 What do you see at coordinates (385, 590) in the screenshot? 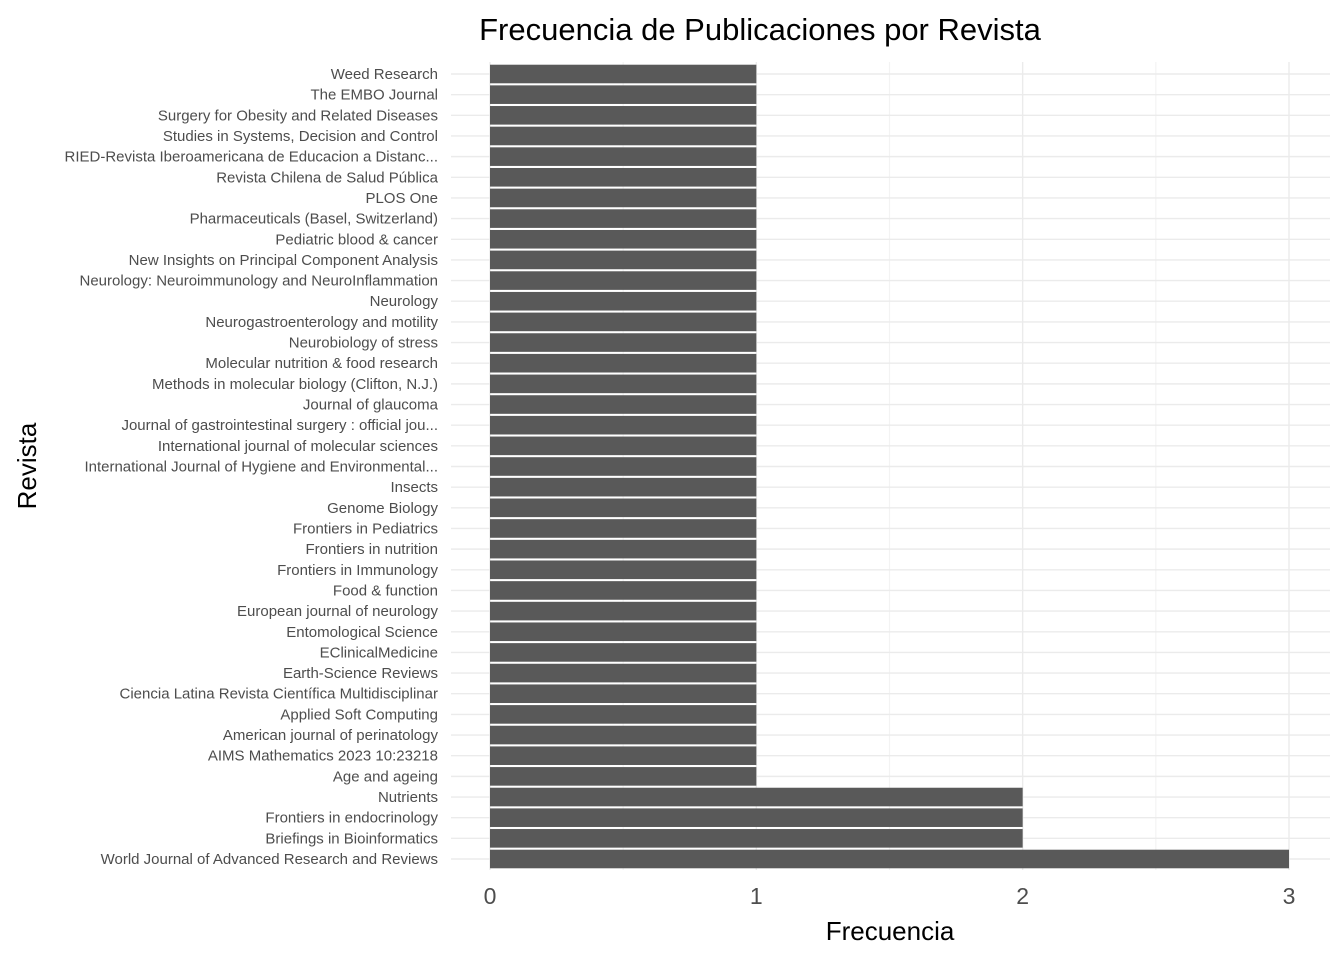
I see `y-tick-label: Food & function` at bounding box center [385, 590].